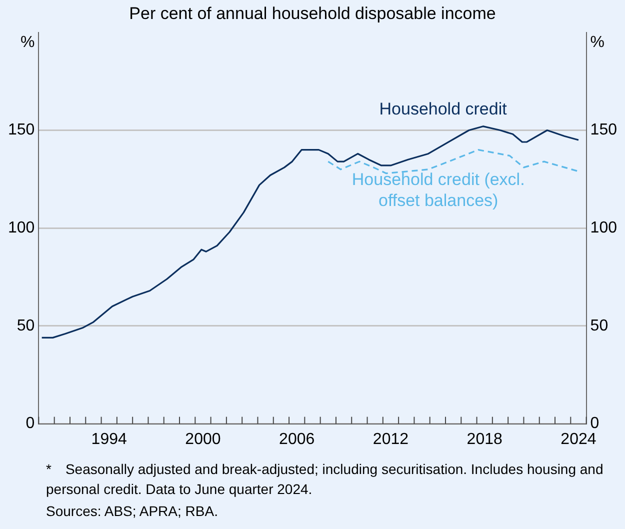 The width and height of the screenshot is (625, 529). Describe the element at coordinates (604, 130) in the screenshot. I see `y2-tick-label: 150` at that location.